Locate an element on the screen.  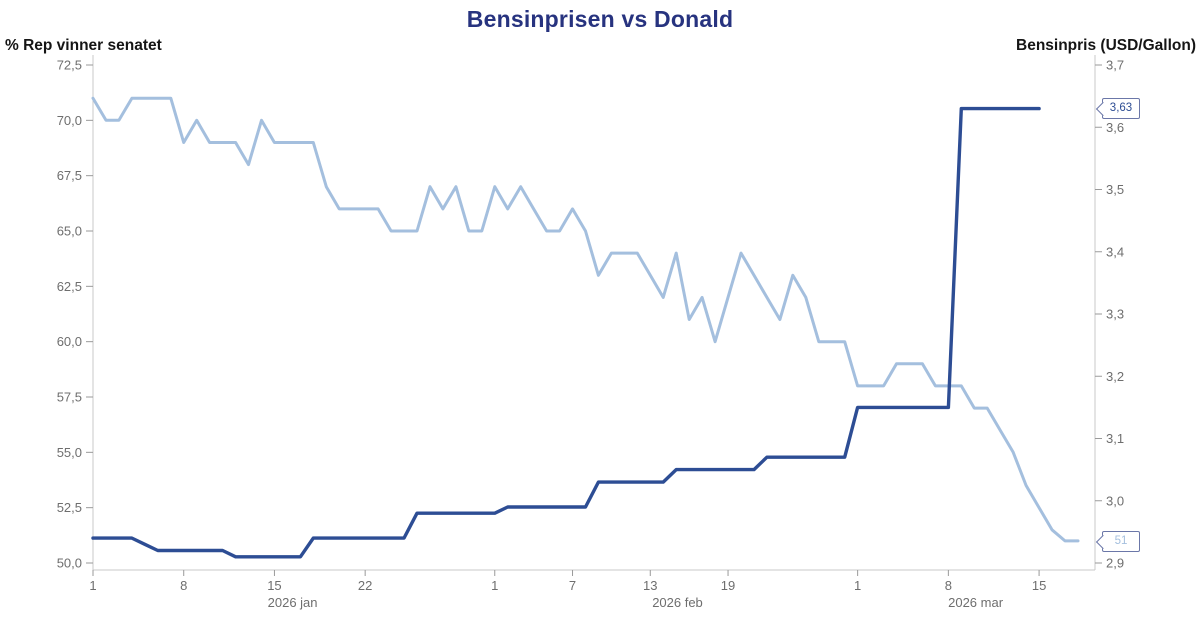
value-badge-rep: 51 is located at coordinates (1121, 541).